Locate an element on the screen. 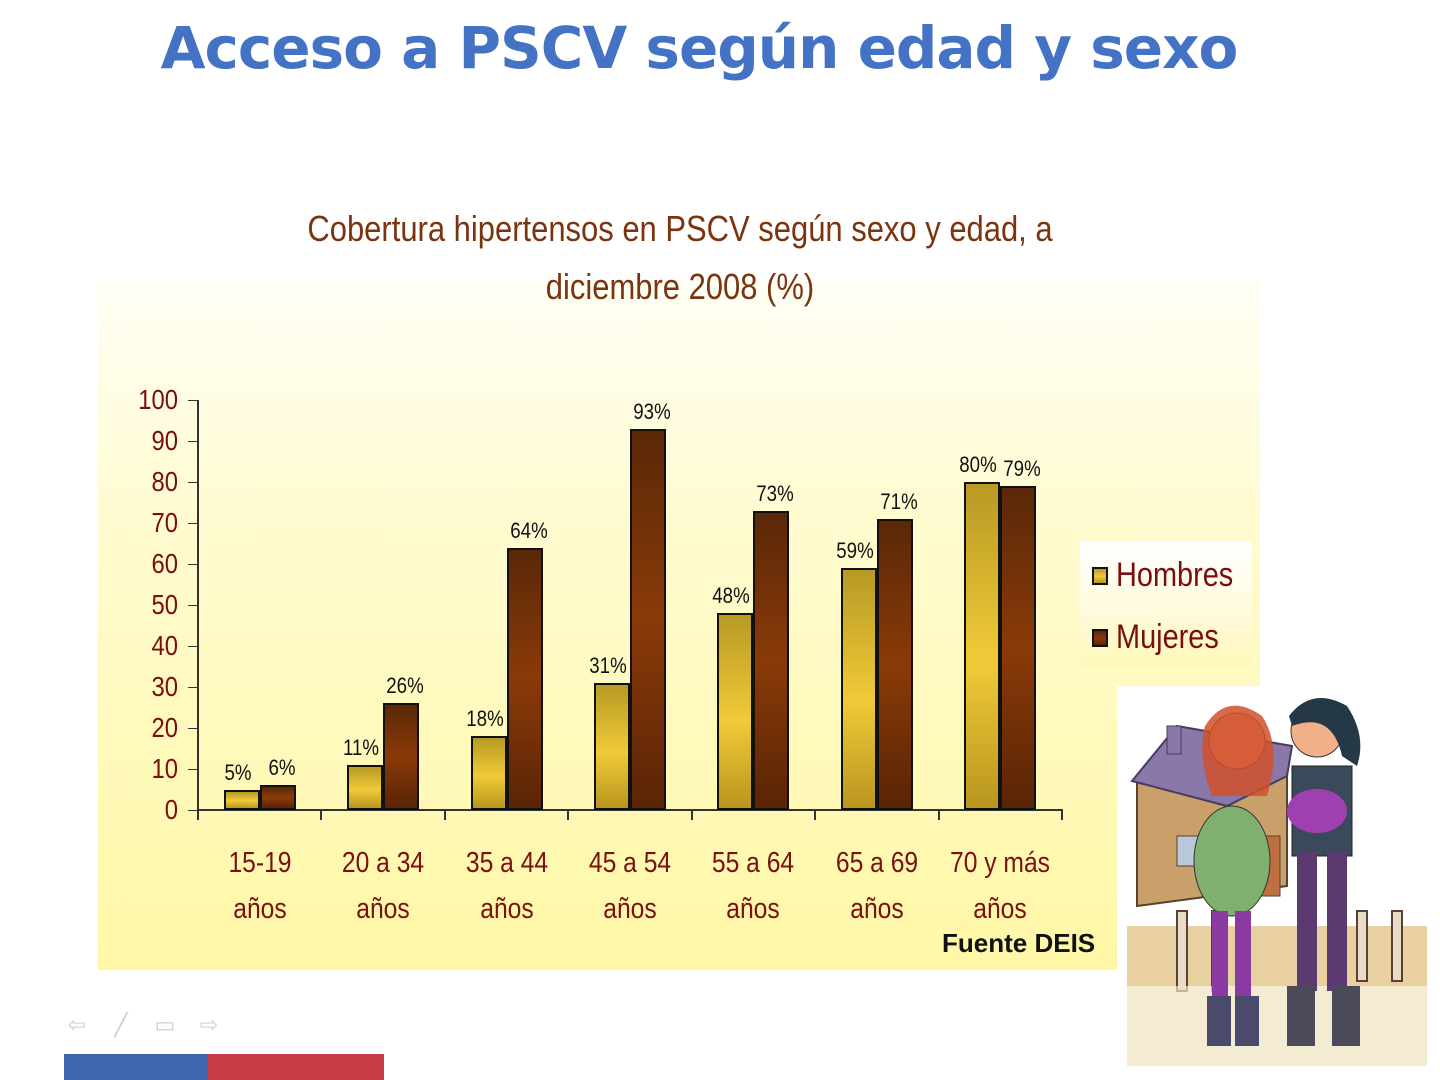 The image size is (1440, 1080). y-tick-label: 20 is located at coordinates (164, 727).